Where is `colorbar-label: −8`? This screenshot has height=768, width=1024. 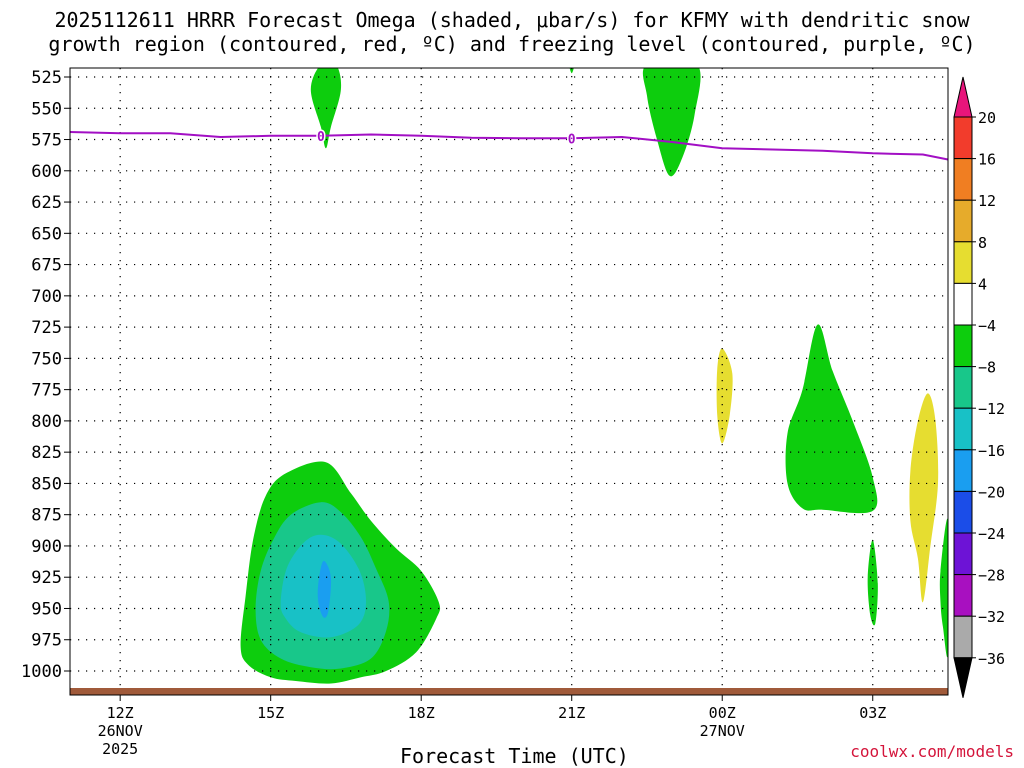 colorbar-label: −8 is located at coordinates (987, 368).